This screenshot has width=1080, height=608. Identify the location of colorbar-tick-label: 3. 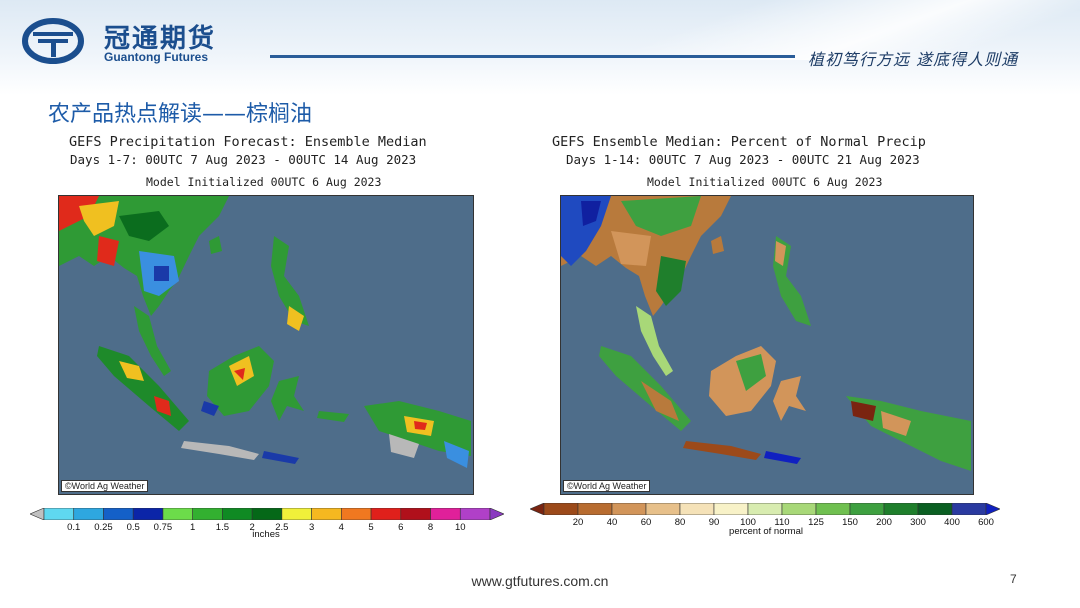
(311, 527).